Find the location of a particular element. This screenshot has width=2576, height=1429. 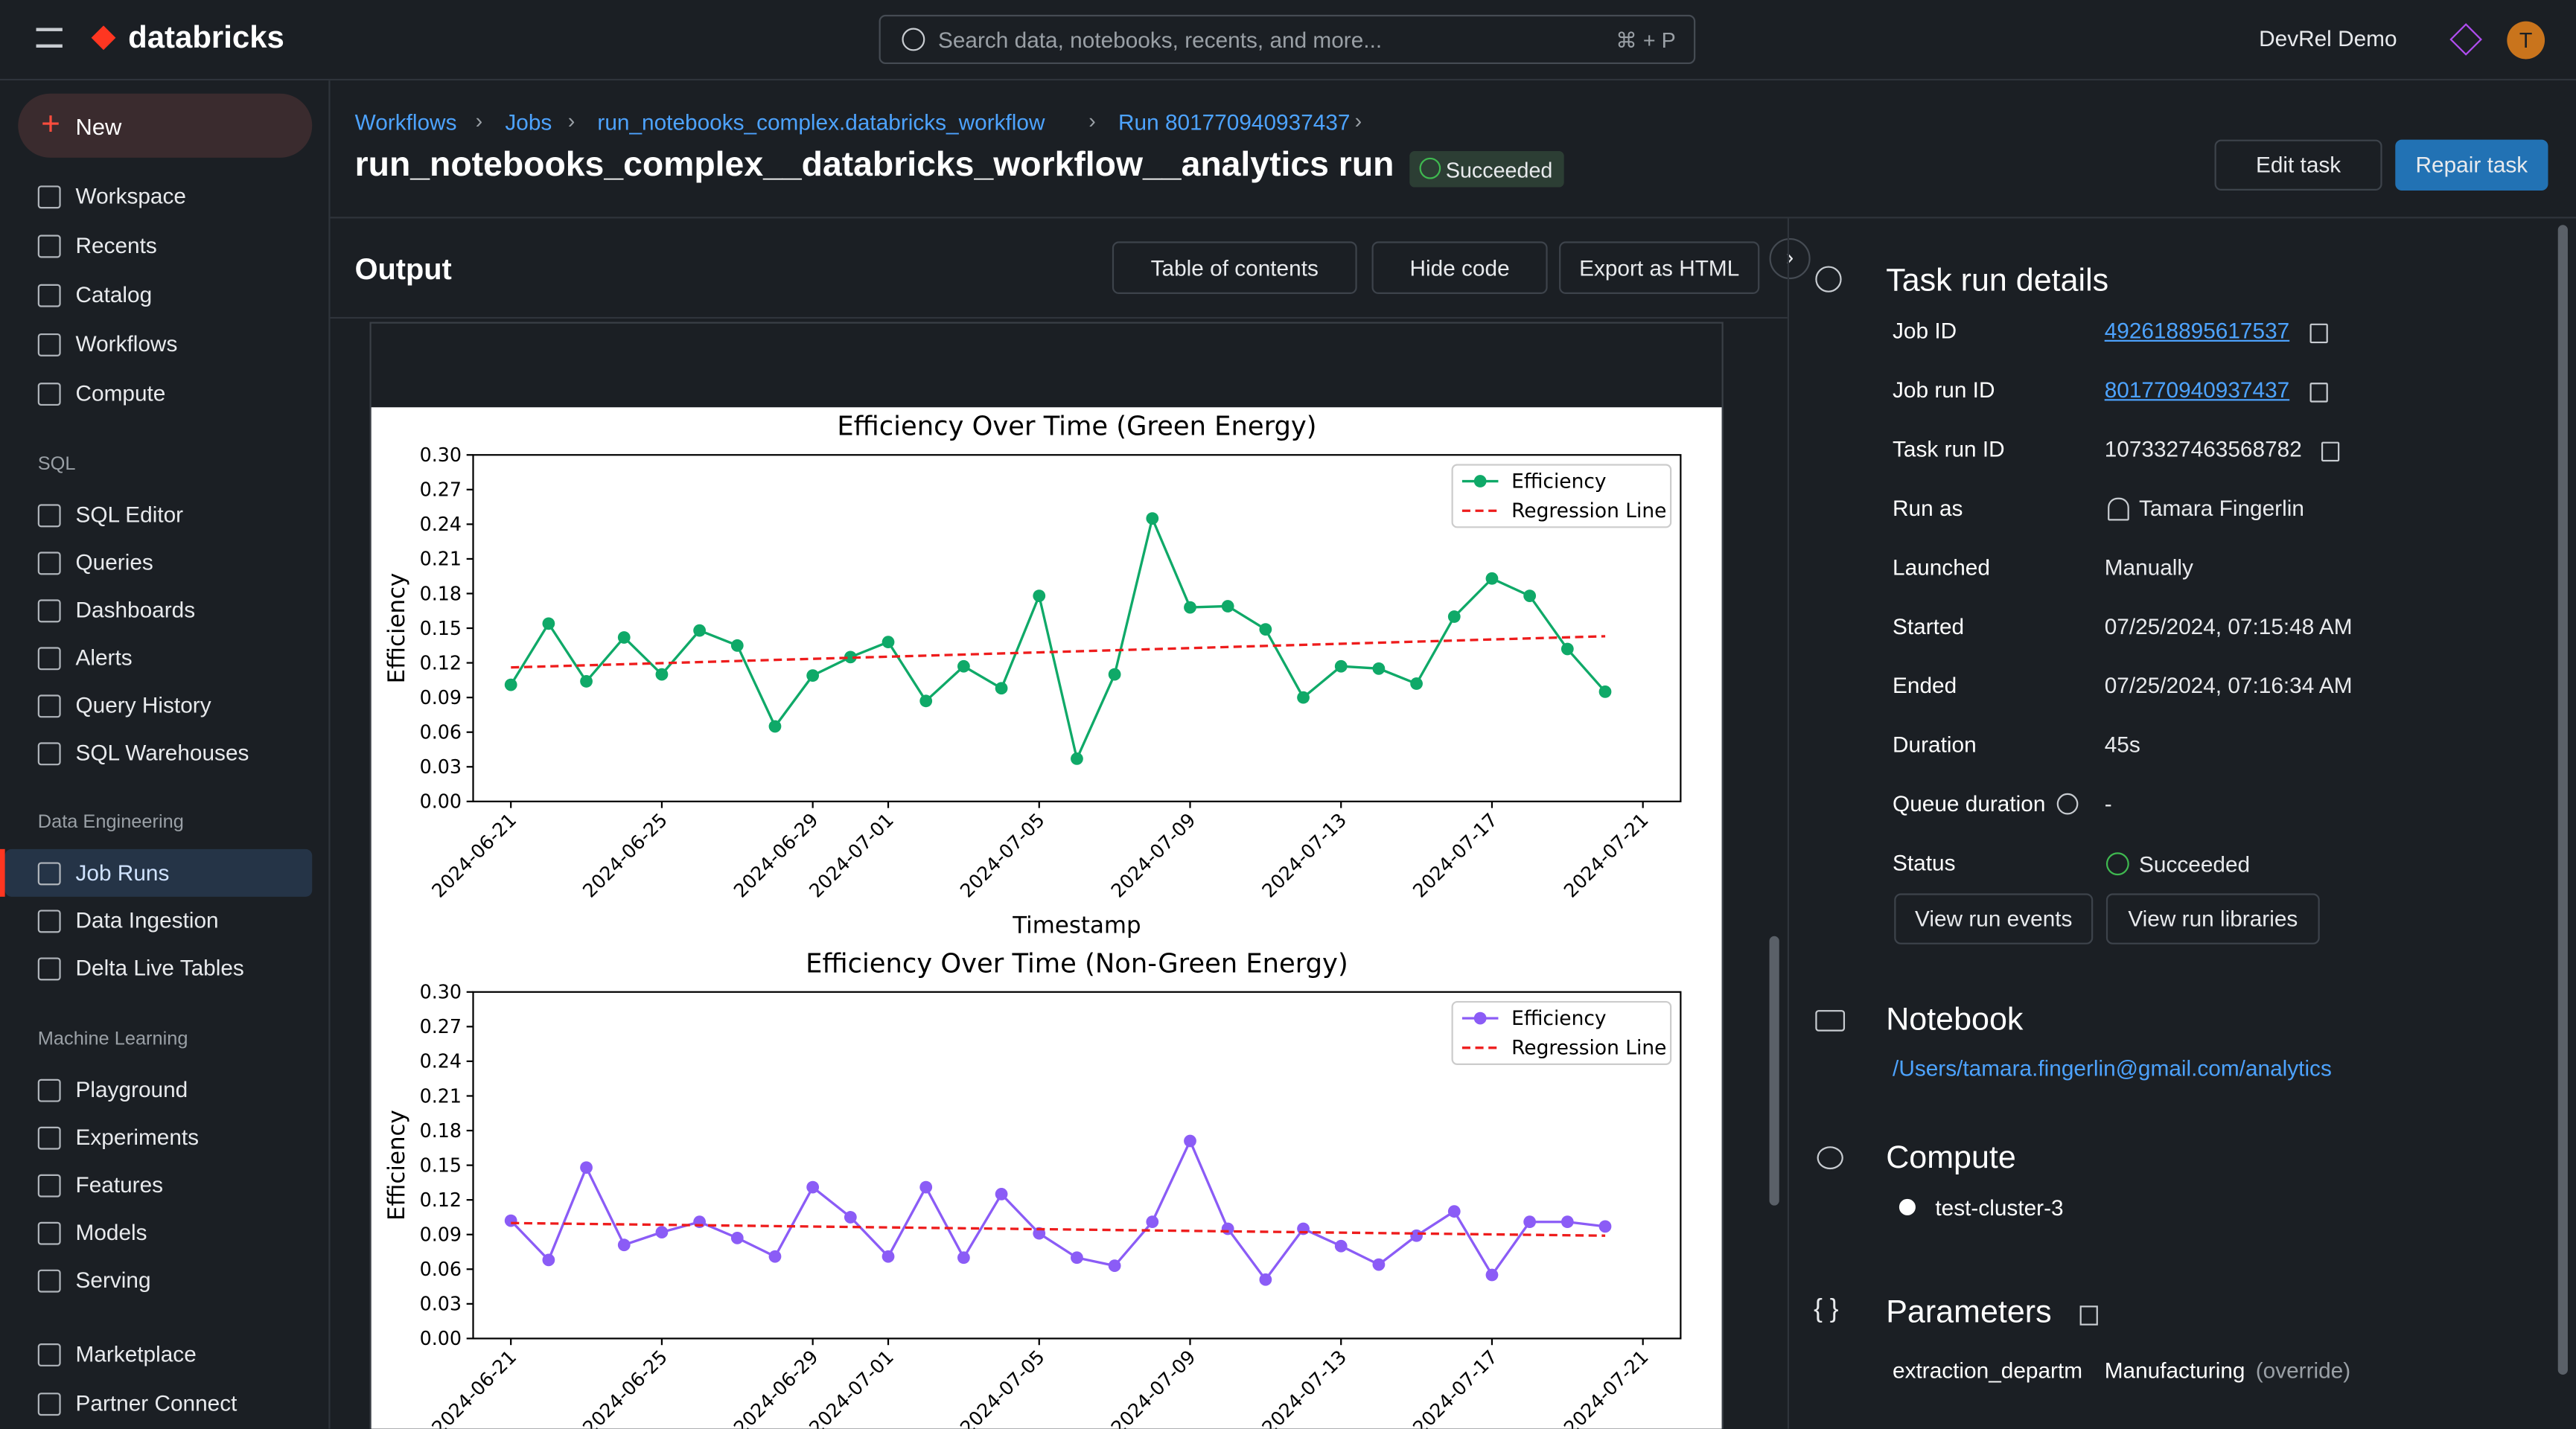

legend-label: Regression Line is located at coordinates (1588, 1048).